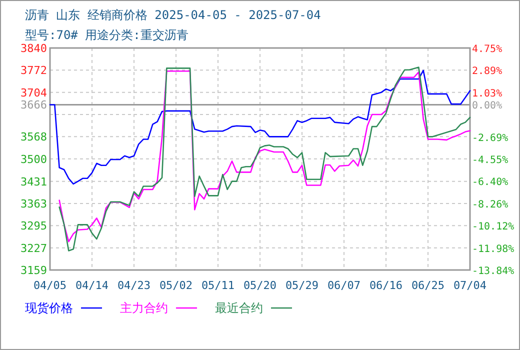  I want to click on x-tick-label: 06/25, so click(428, 285).